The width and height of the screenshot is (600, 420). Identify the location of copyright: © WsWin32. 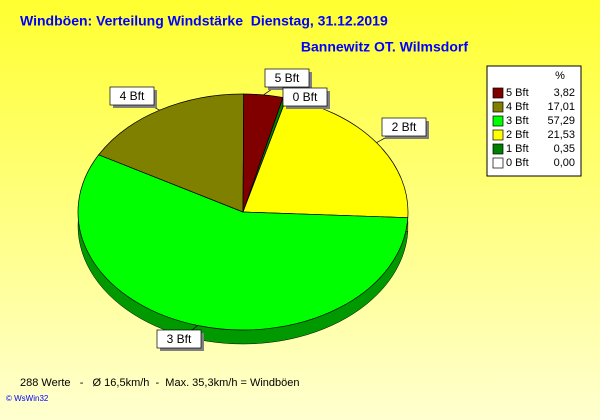
(27, 398).